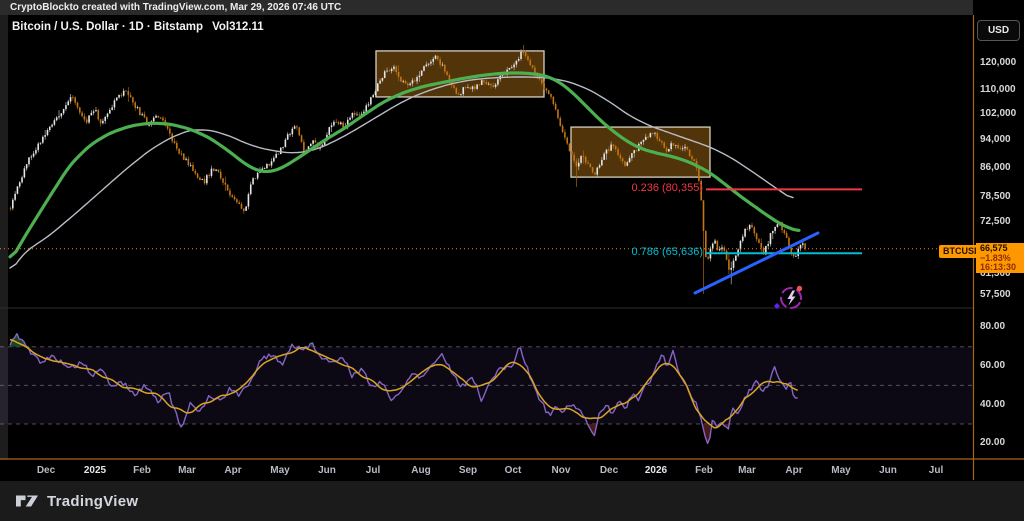  Describe the element at coordinates (95, 470) in the screenshot. I see `time-tick-2025: 2025` at that location.